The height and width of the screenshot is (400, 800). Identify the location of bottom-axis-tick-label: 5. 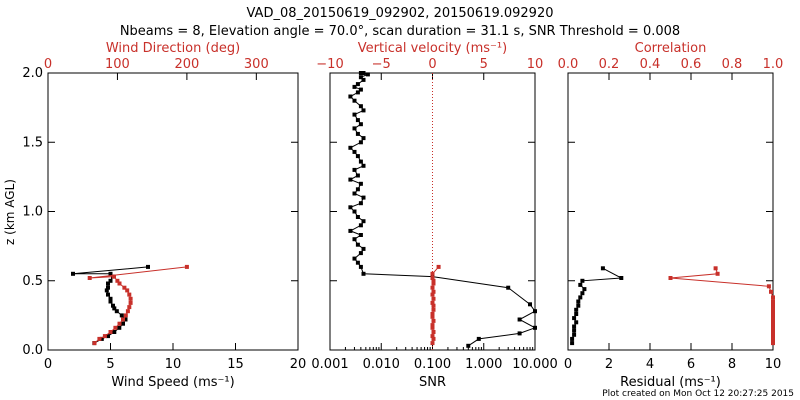
(110, 364).